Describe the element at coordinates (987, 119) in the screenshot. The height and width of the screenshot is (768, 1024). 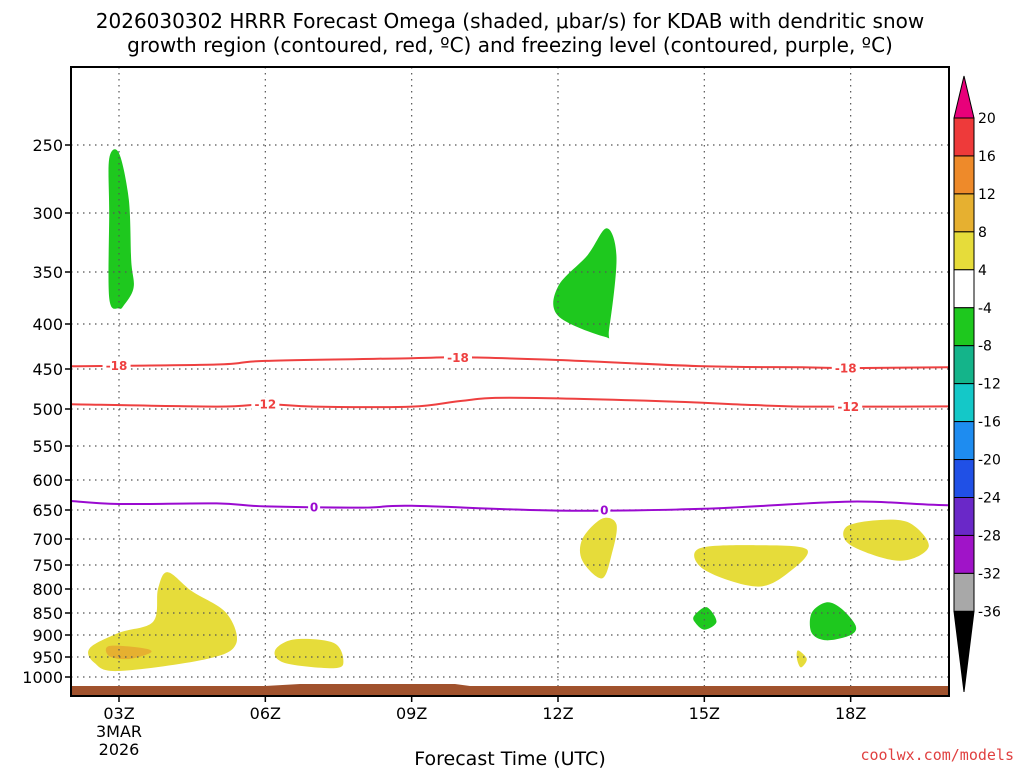
I see `colorbar-tick-20: 20` at that location.